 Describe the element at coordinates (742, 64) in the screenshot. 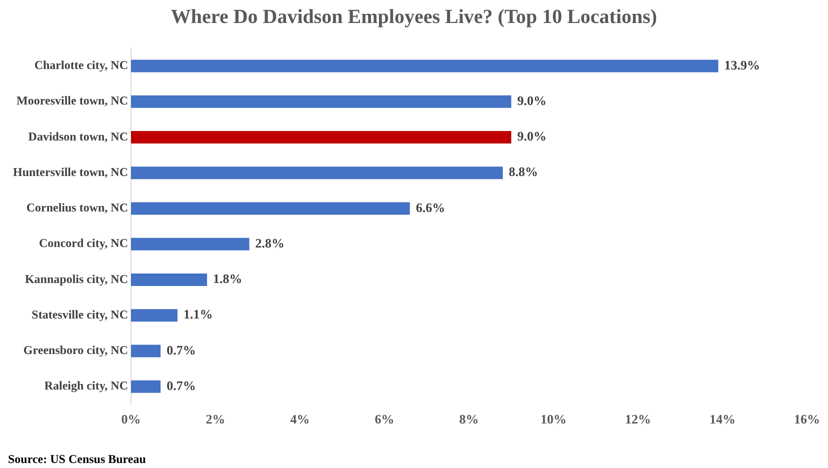

I see `data-label: 13.9%` at that location.